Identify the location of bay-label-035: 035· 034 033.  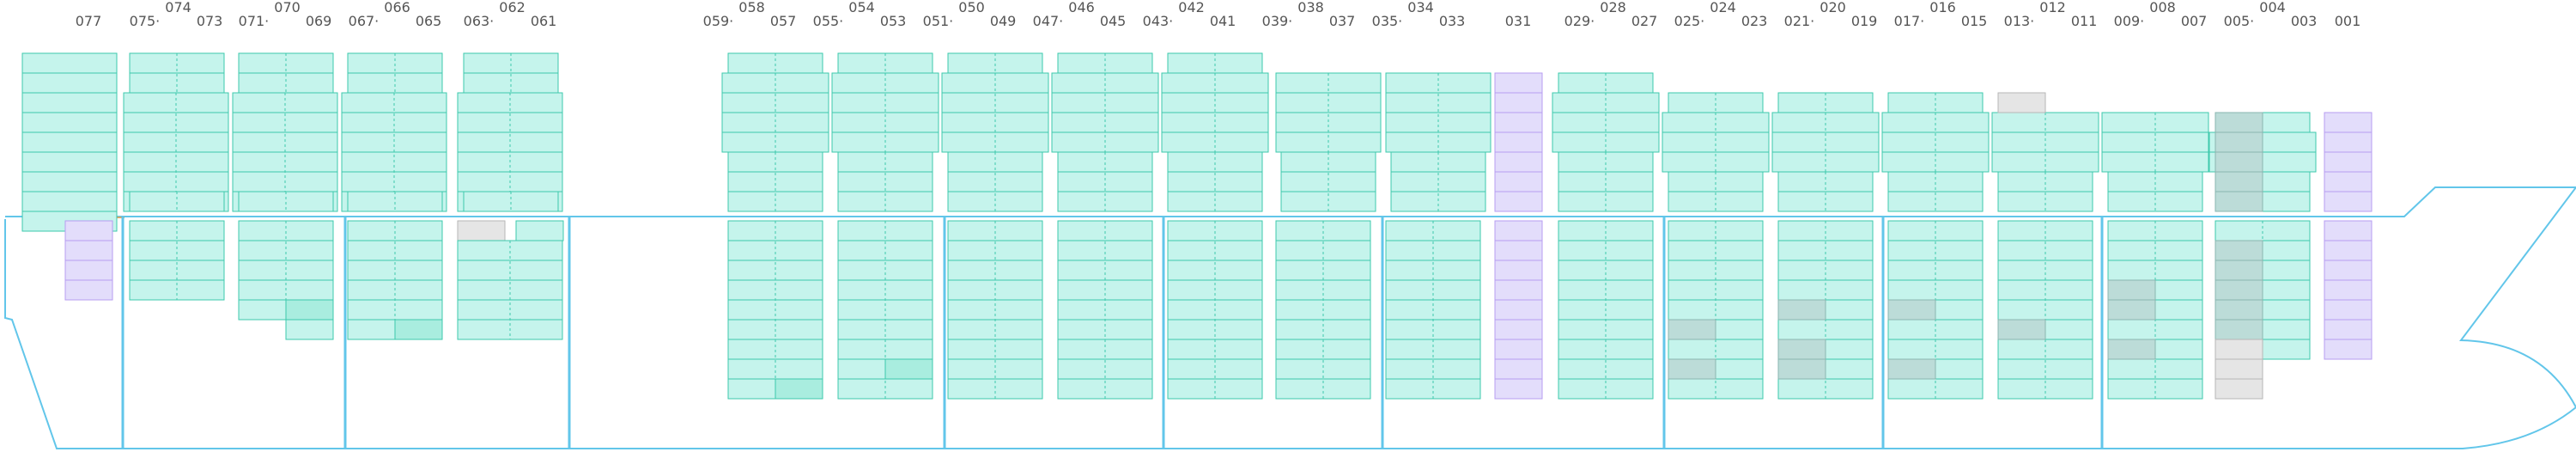
(1419, 14).